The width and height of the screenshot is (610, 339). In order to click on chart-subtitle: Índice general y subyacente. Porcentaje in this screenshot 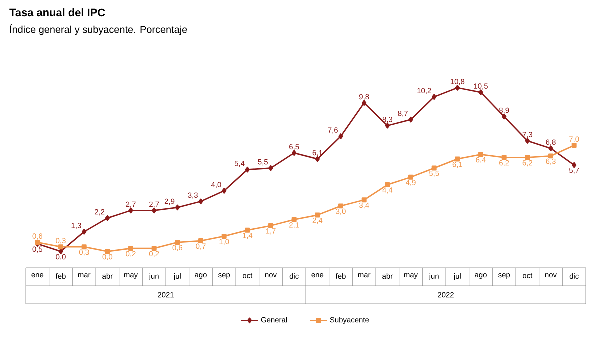, I will do `click(99, 30)`.